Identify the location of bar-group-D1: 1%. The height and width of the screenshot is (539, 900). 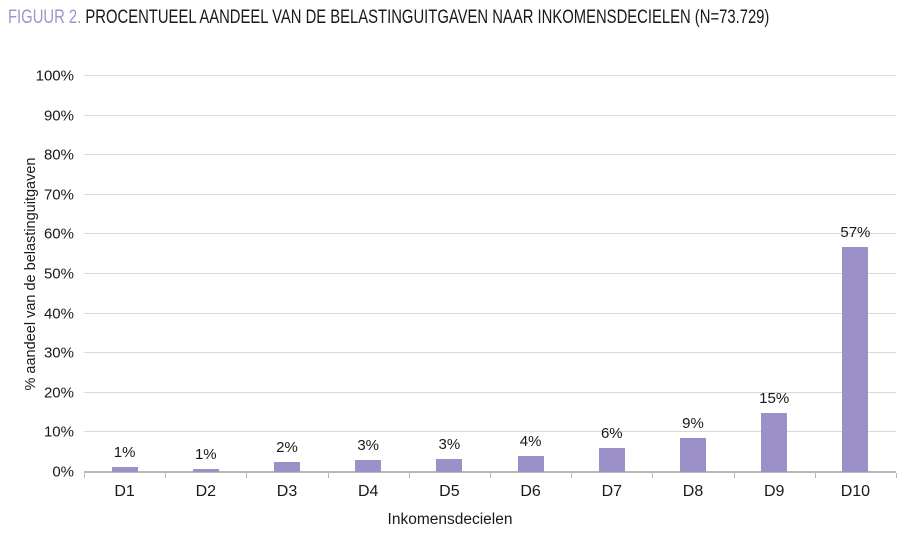
(124, 458).